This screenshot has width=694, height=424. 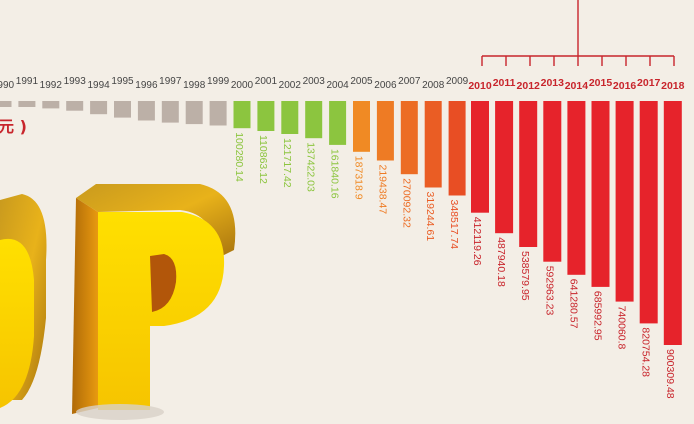 I want to click on bar-2008, so click(x=433, y=144).